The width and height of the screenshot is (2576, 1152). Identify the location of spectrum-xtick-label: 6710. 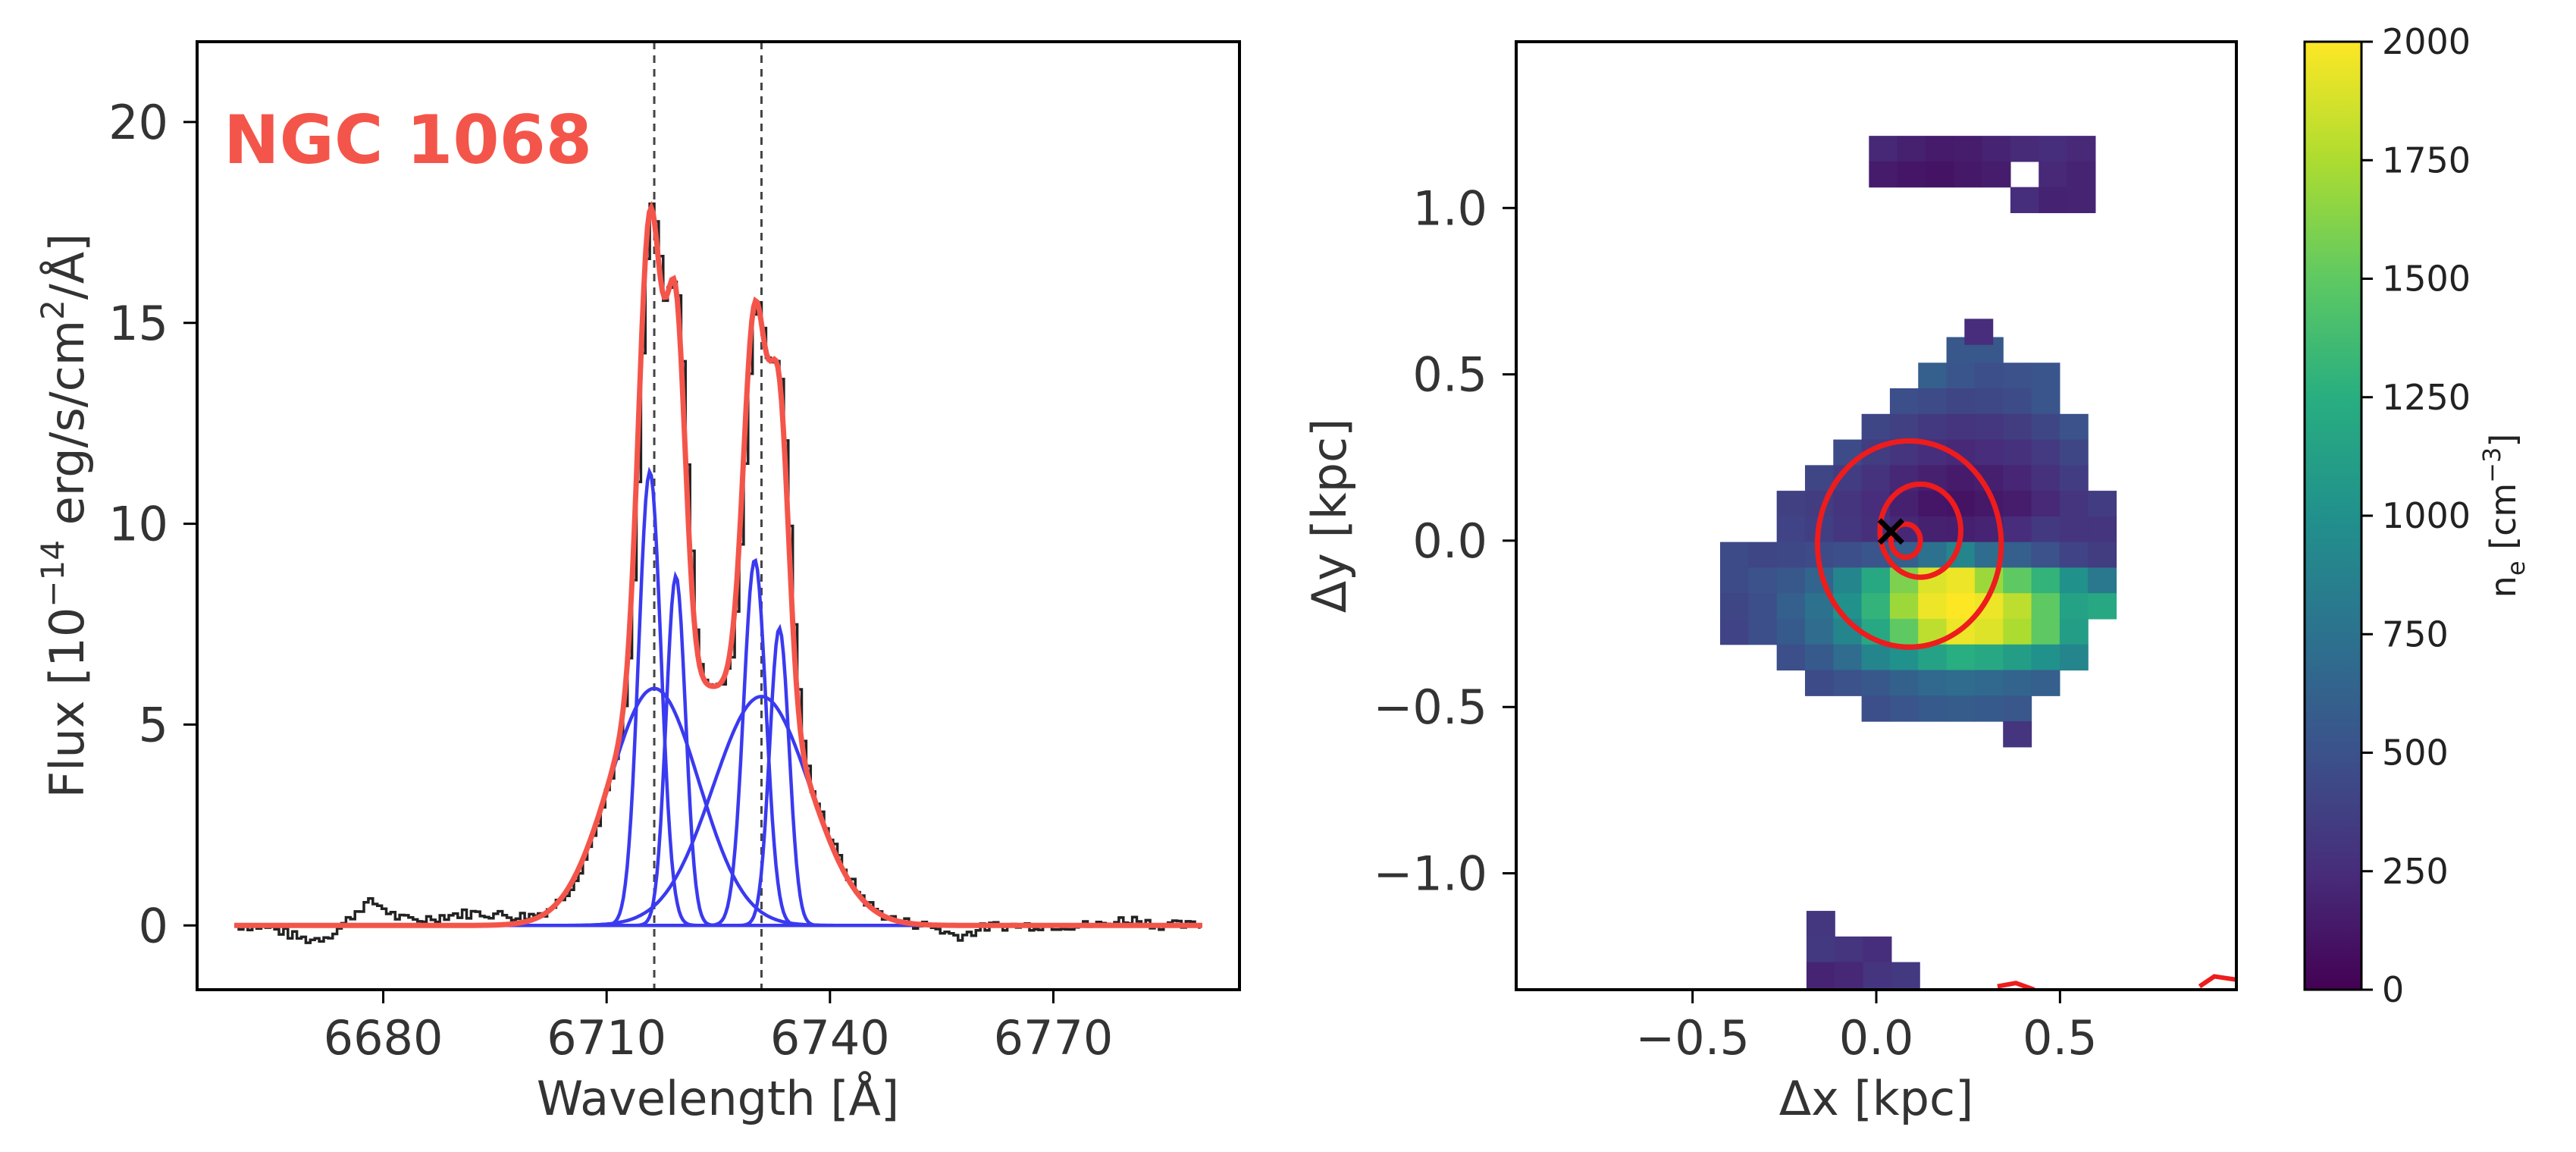
(607, 1038).